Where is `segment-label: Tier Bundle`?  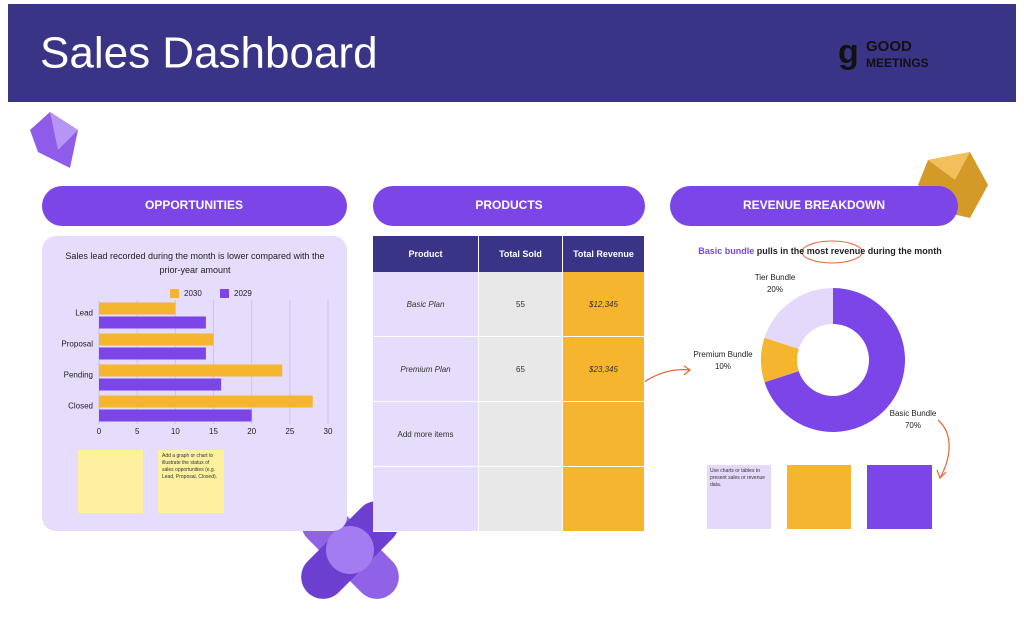 segment-label: Tier Bundle is located at coordinates (775, 277).